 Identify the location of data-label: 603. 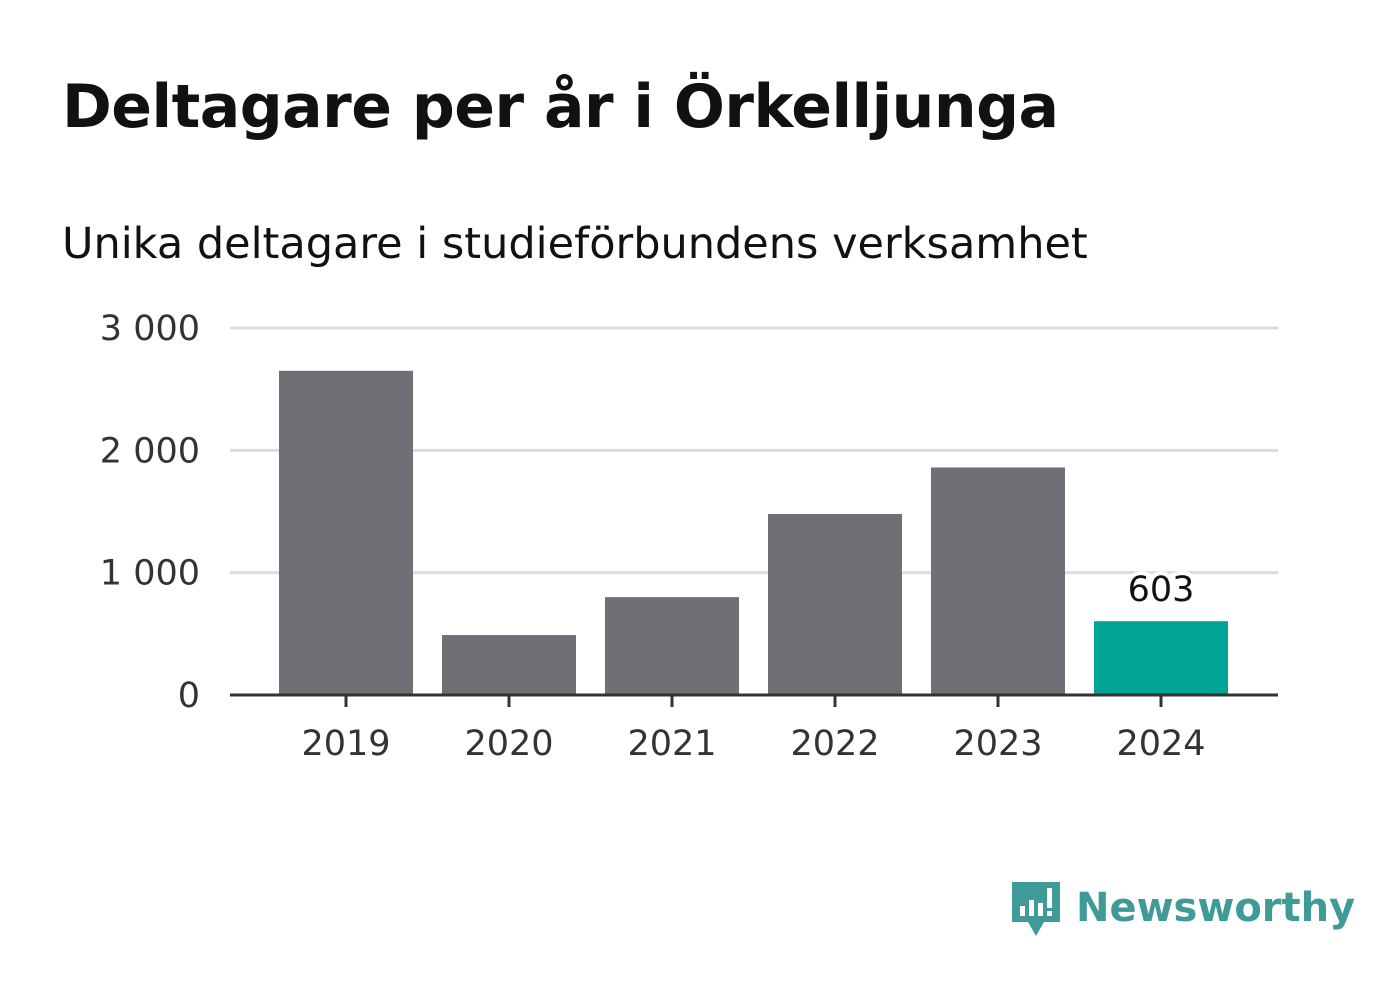
(1161, 590).